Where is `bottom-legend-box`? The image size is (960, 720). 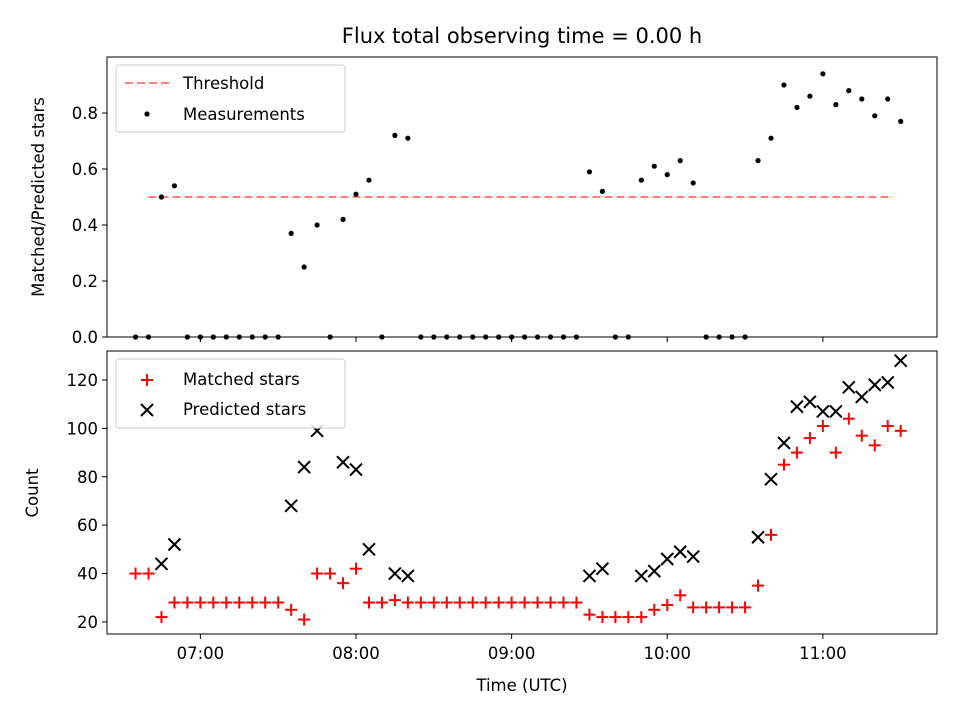 bottom-legend-box is located at coordinates (230, 393).